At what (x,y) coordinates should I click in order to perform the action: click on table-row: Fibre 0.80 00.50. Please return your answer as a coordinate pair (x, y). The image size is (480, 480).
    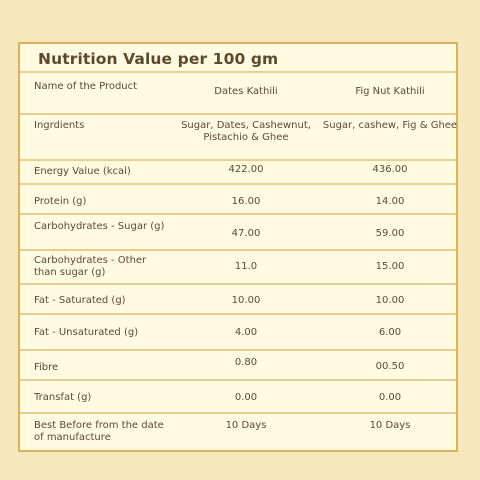
    Looking at the image, I should click on (238, 364).